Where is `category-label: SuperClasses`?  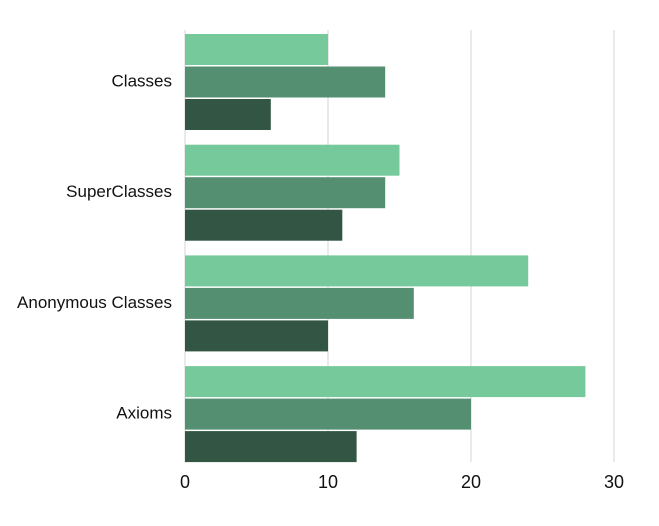
category-label: SuperClasses is located at coordinates (119, 191).